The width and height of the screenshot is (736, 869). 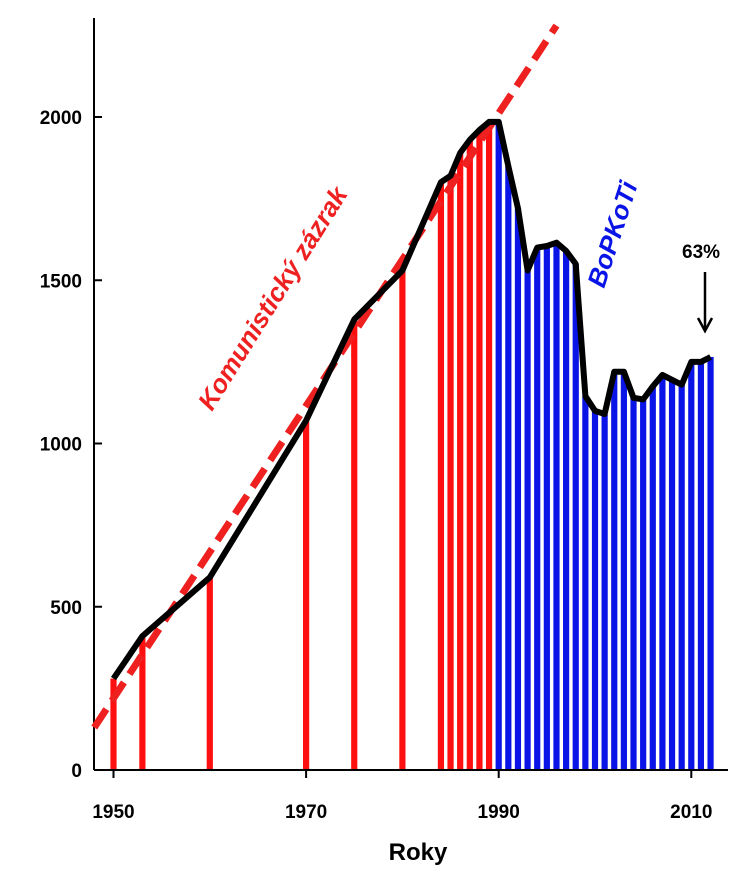 What do you see at coordinates (61, 118) in the screenshot?
I see `y-tick-label: 2000` at bounding box center [61, 118].